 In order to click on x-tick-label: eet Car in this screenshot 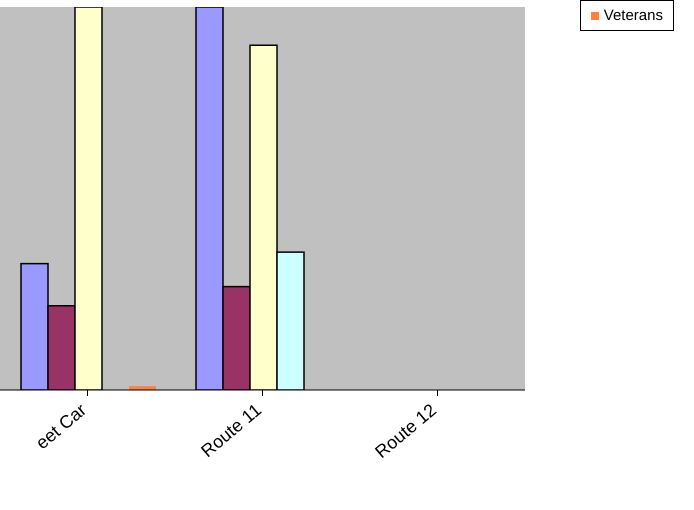, I will do `click(61, 427)`.